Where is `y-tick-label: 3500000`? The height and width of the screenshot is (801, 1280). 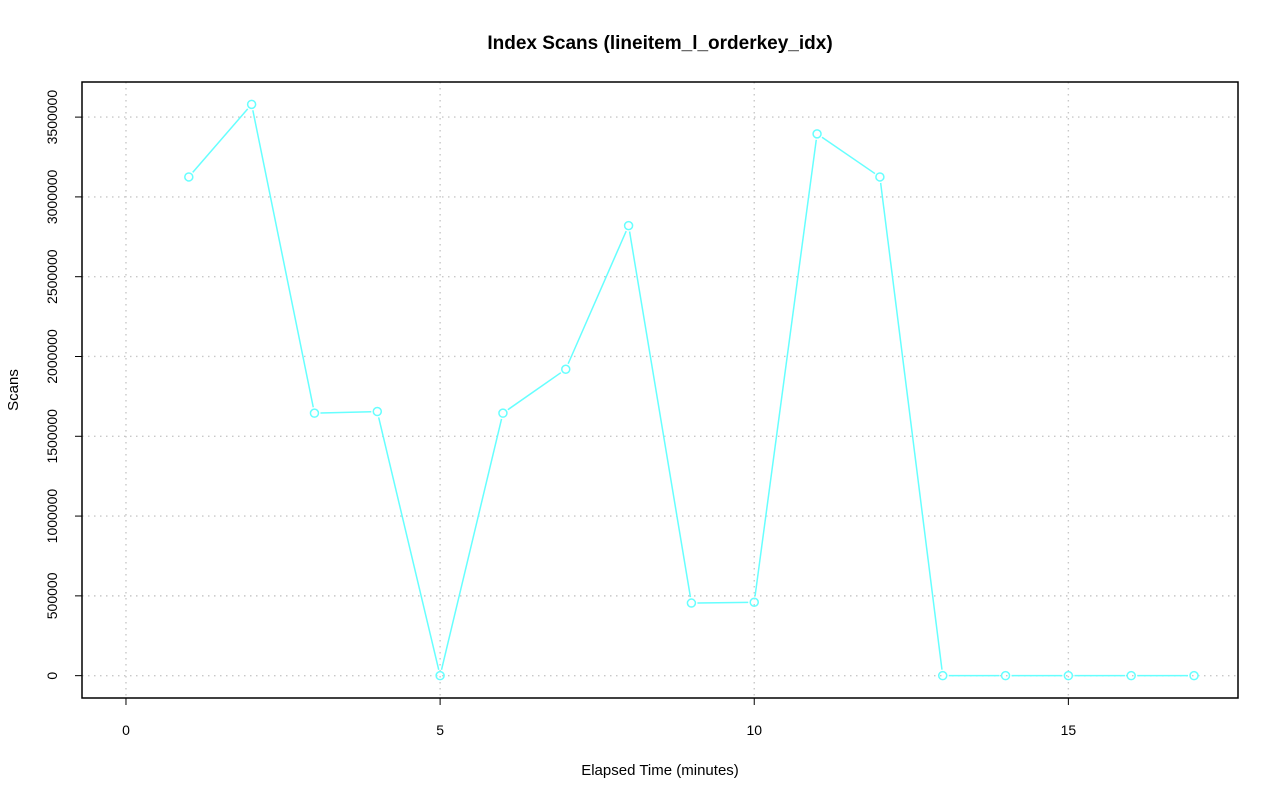 y-tick-label: 3500000 is located at coordinates (52, 117).